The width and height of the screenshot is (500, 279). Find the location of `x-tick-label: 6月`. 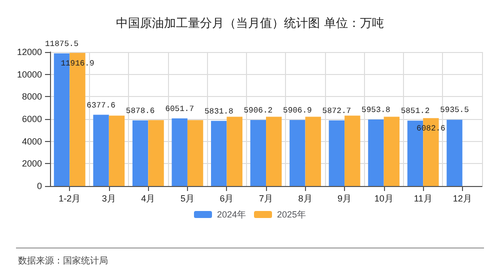

x-tick-label: 6月 is located at coordinates (227, 199).